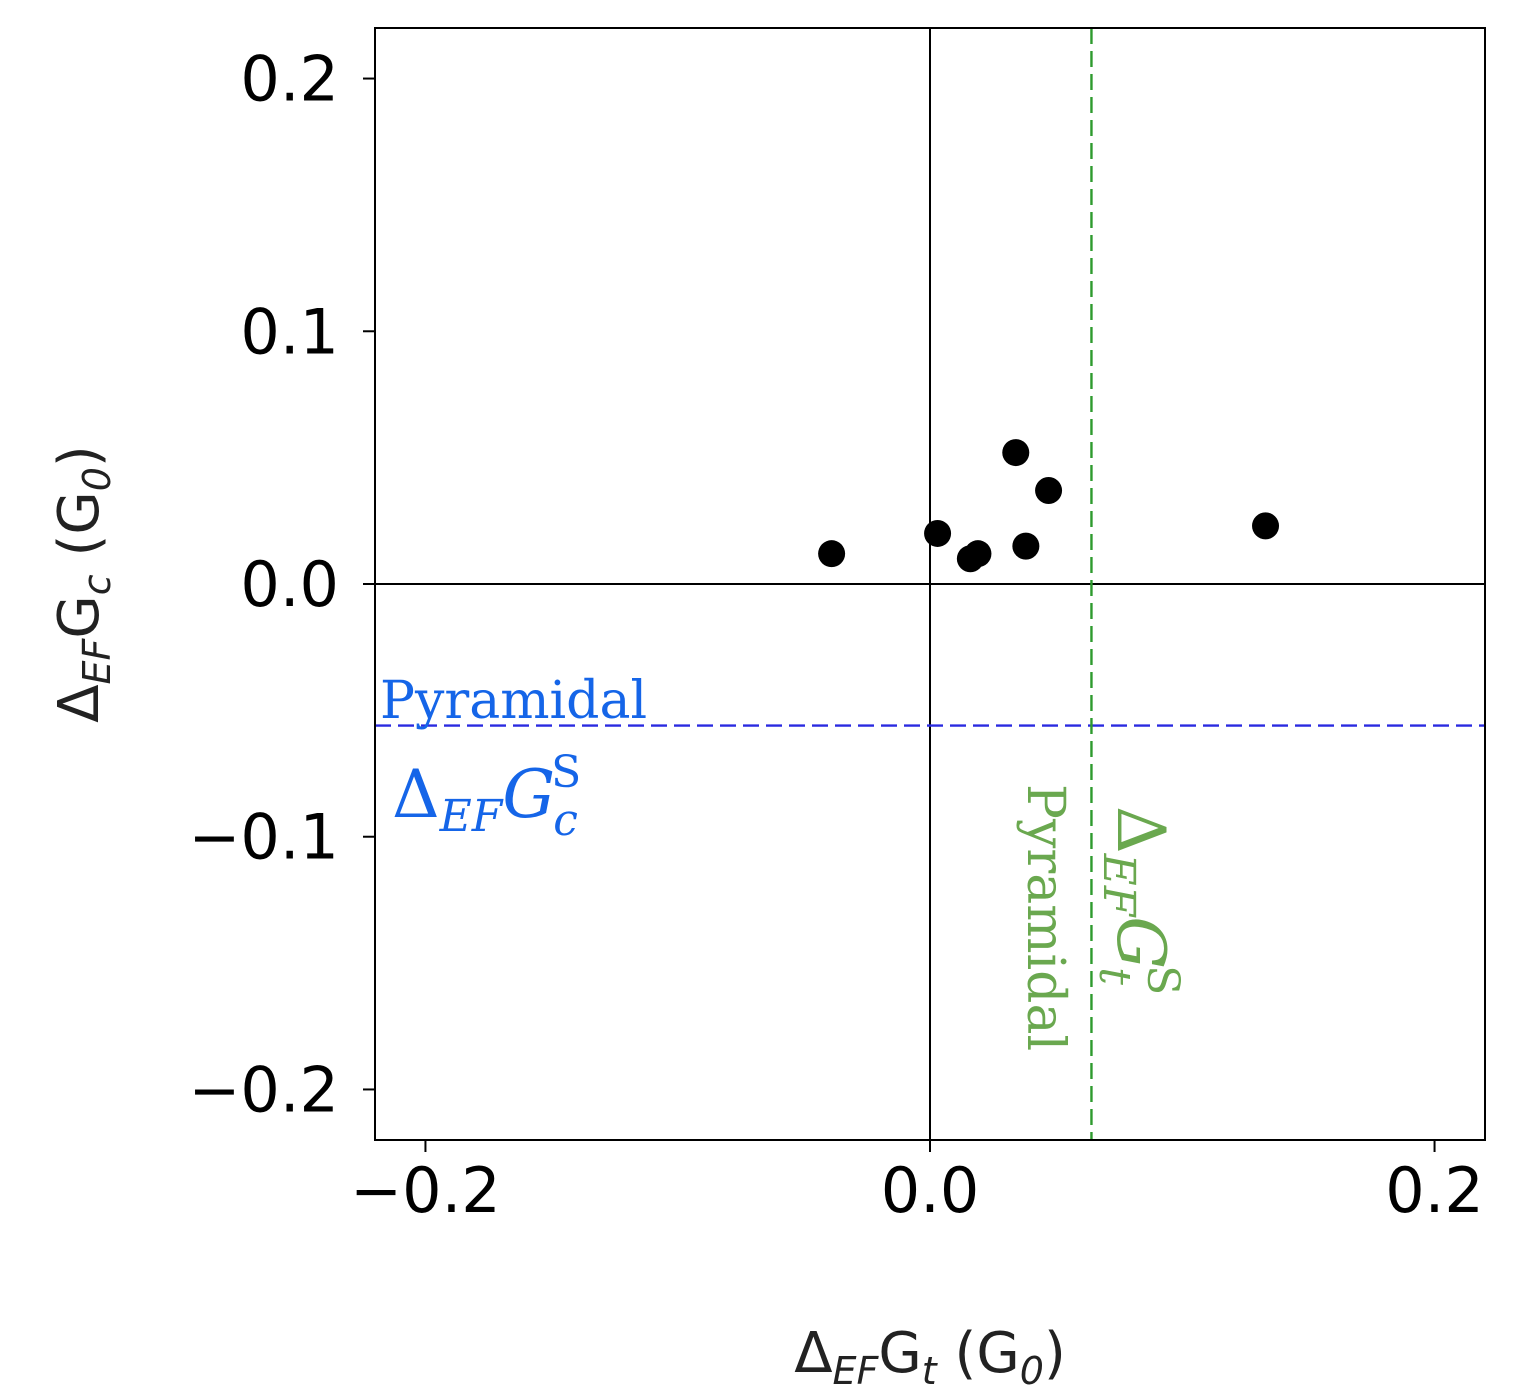 This screenshot has width=1528, height=1392. I want to click on vertical-annotation-symbol: ΔEFGSt, so click(1138, 900).